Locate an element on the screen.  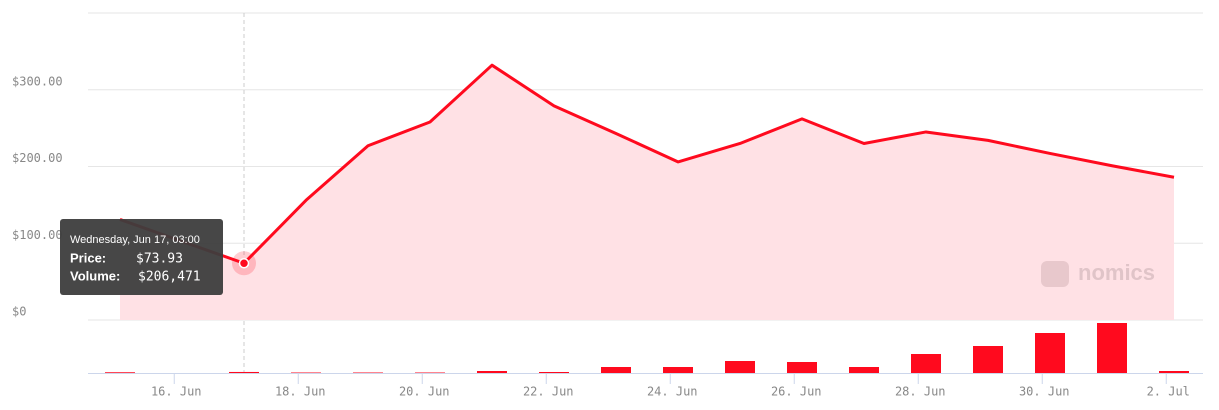
tooltip-volume-label: Volume: is located at coordinates (95, 275).